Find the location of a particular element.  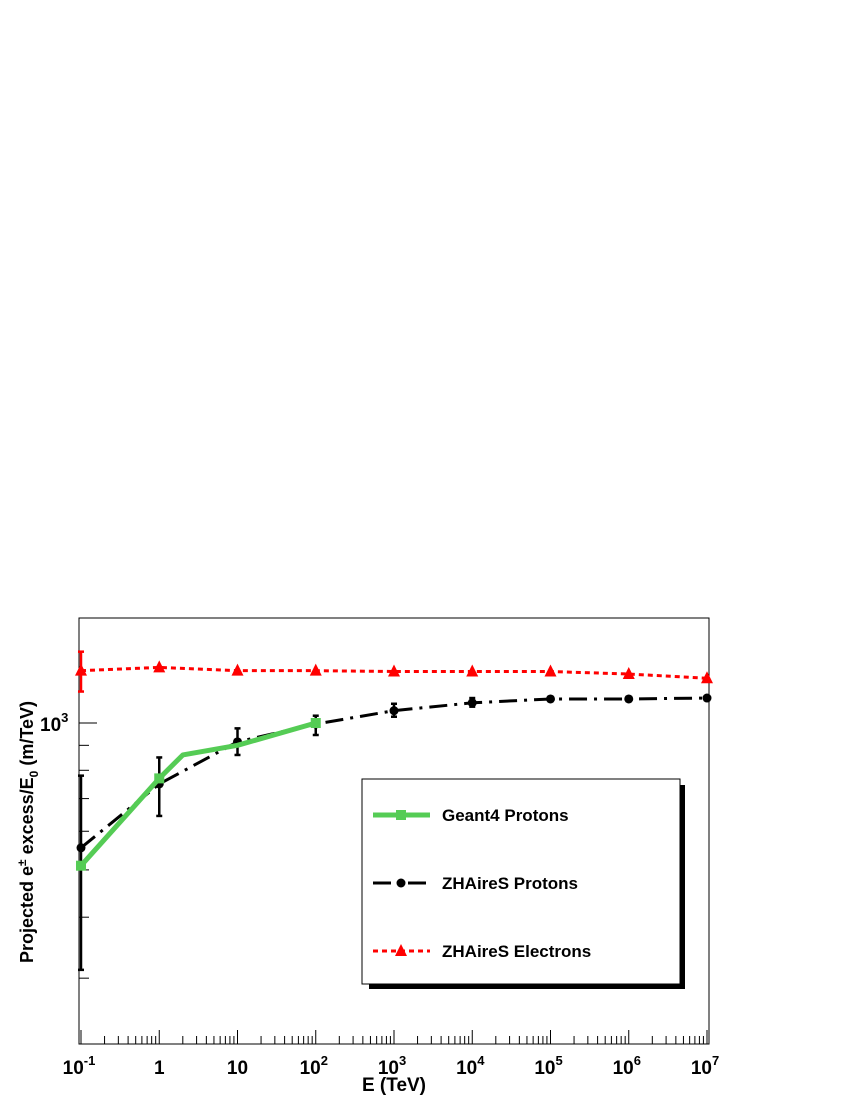

series-zhaires-electrons is located at coordinates (394, 671).